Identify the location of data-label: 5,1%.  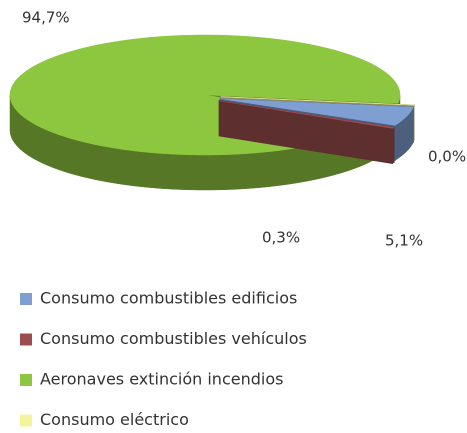
(404, 241).